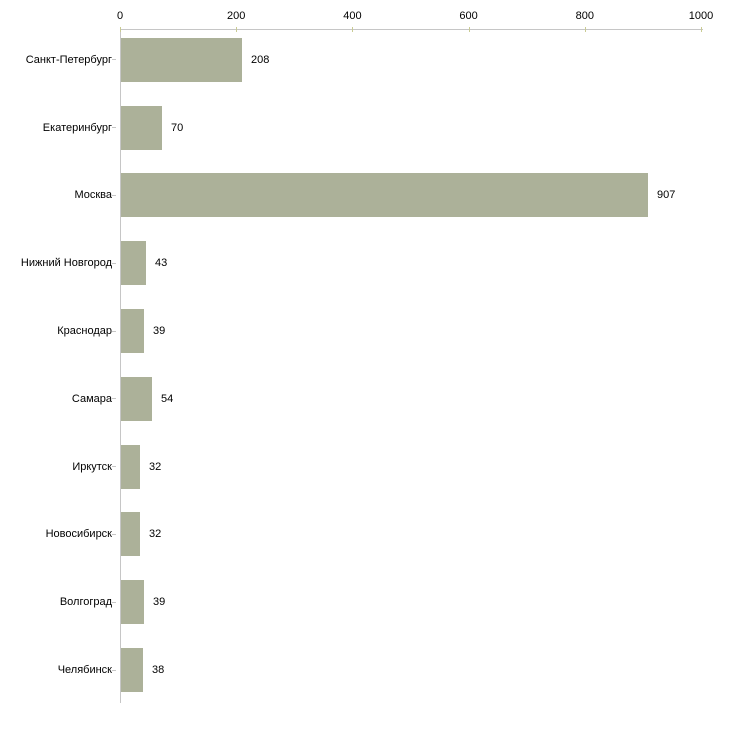  Describe the element at coordinates (365, 128) in the screenshot. I see `bar-row: Екатеринбург 70` at that location.